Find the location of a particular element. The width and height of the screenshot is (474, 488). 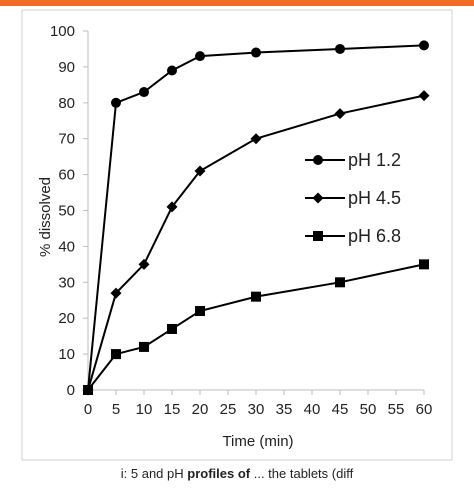

x-tick-label: 0 is located at coordinates (88, 409).